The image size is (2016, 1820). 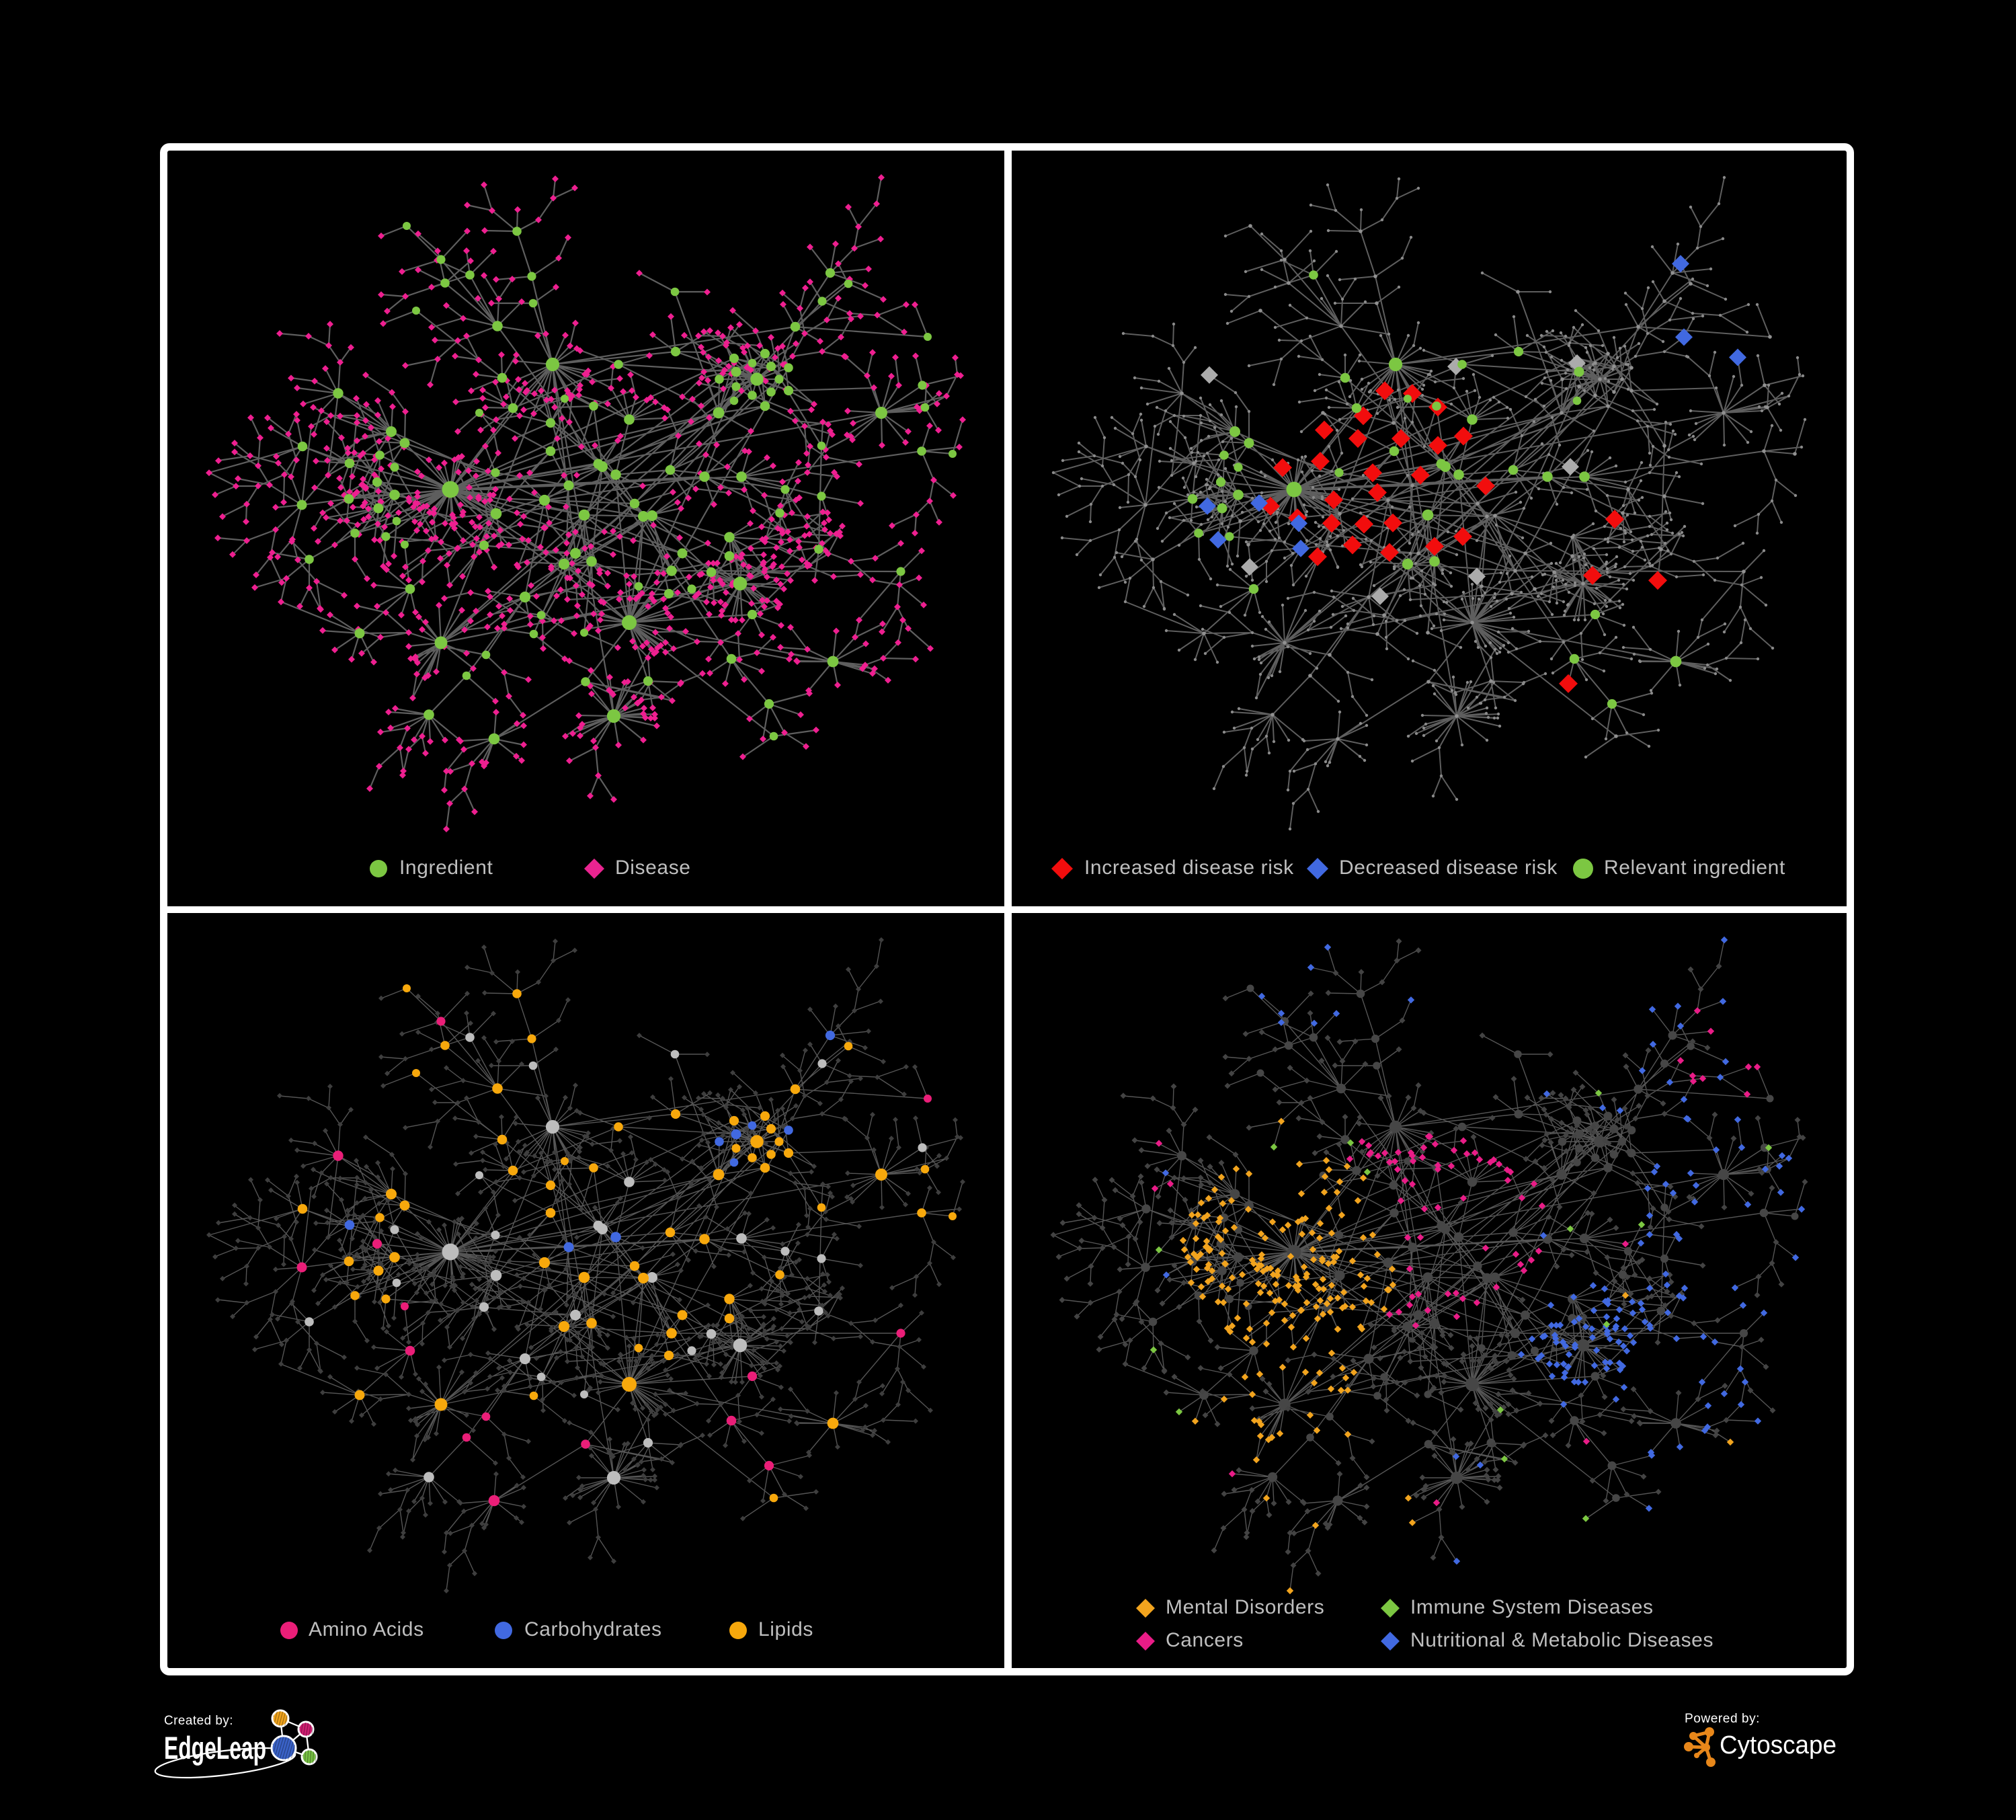 I want to click on svg-text: Powered by:, so click(x=1722, y=1719).